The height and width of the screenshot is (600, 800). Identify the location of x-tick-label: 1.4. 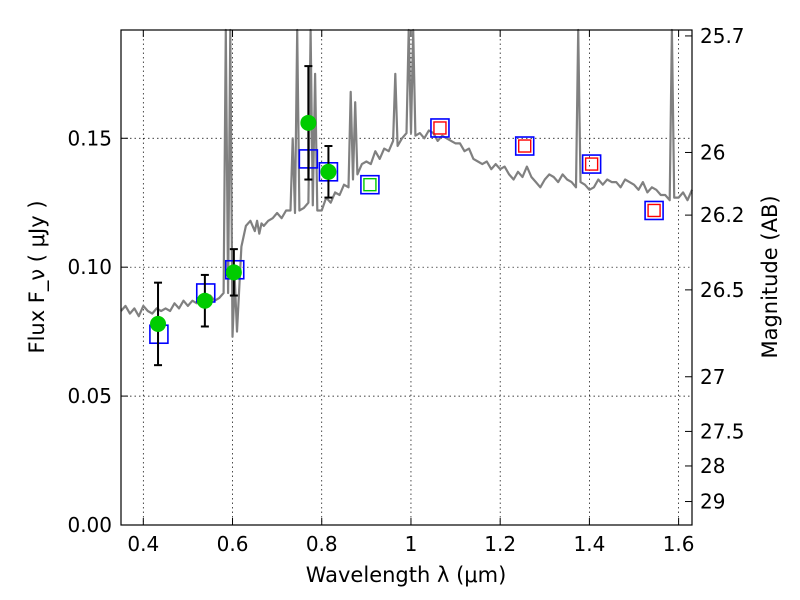
(589, 544).